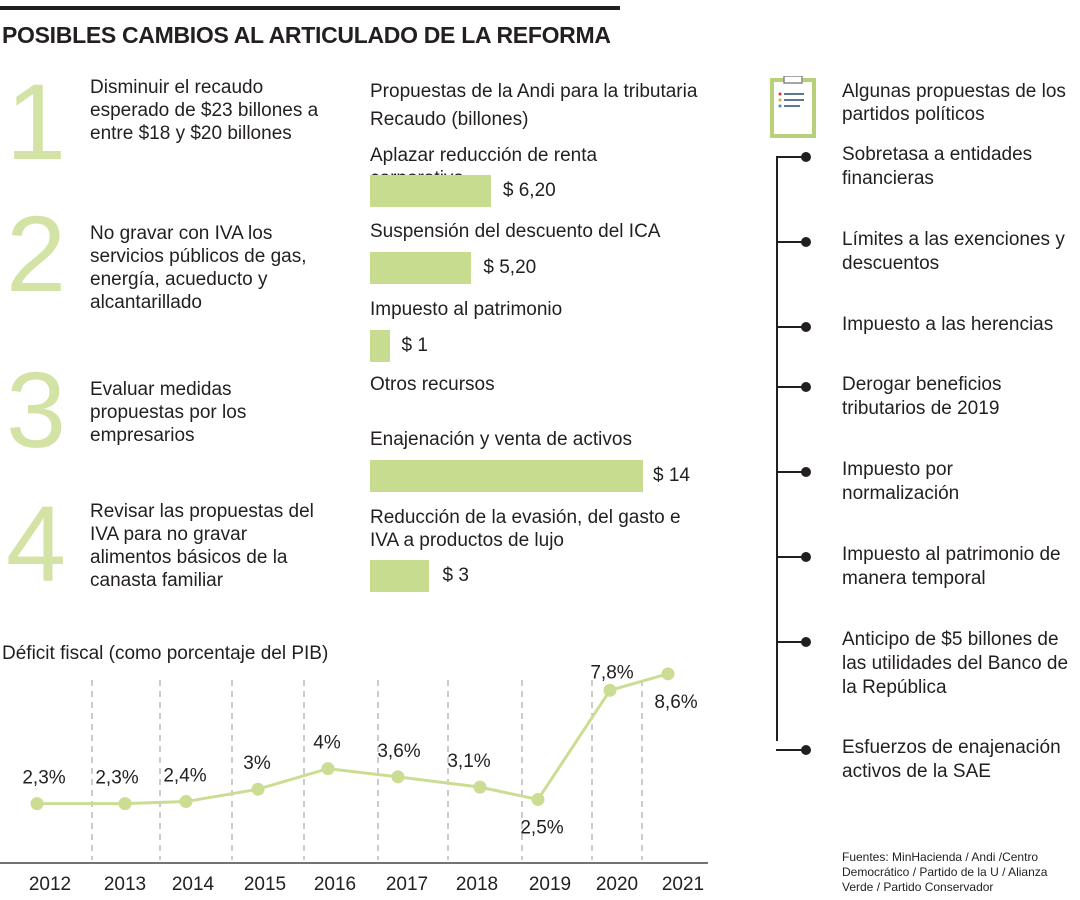 The width and height of the screenshot is (1080, 900). I want to click on bar-category-label: Enajenación y venta de activos, so click(501, 439).